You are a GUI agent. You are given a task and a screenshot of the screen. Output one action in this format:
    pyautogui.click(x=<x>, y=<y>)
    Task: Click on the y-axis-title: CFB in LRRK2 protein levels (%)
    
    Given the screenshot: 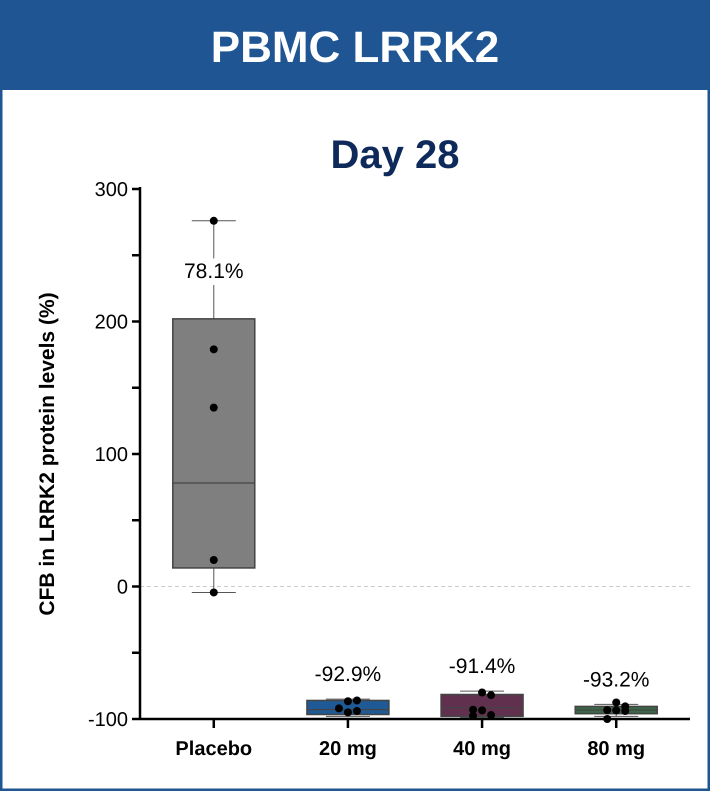 What is the action you would take?
    pyautogui.click(x=47, y=454)
    